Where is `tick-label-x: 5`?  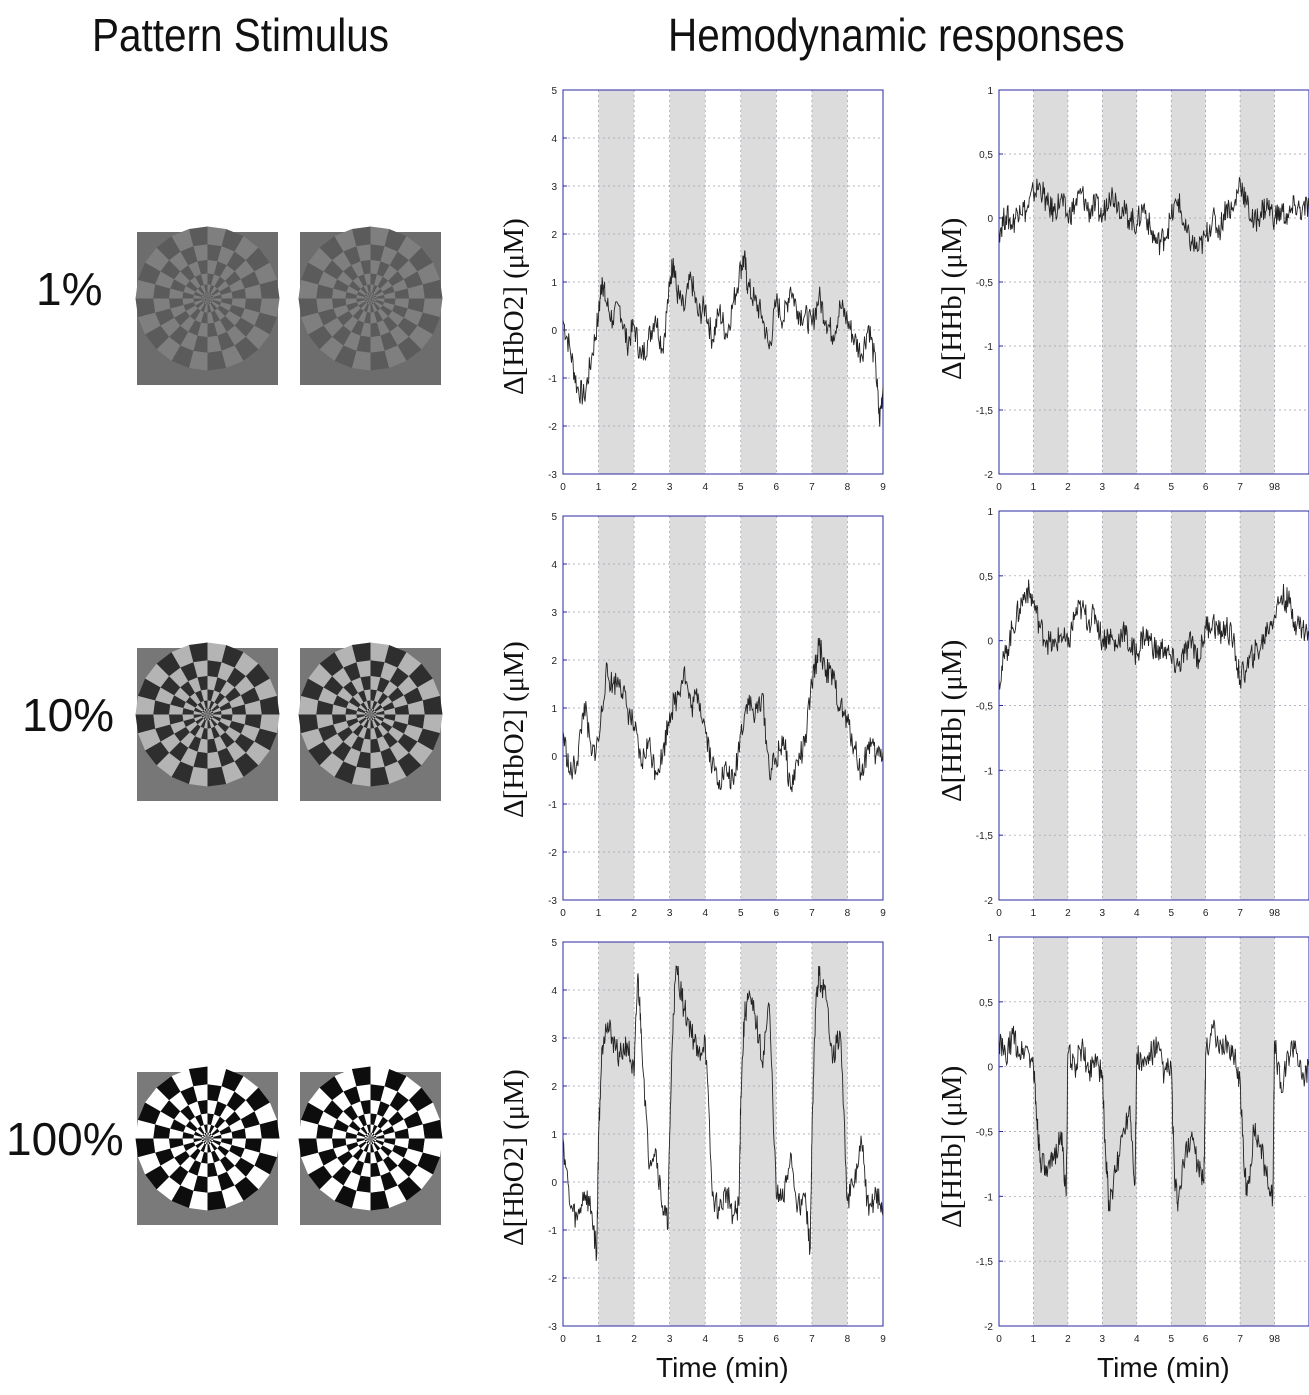
tick-label-x: 5 is located at coordinates (741, 487).